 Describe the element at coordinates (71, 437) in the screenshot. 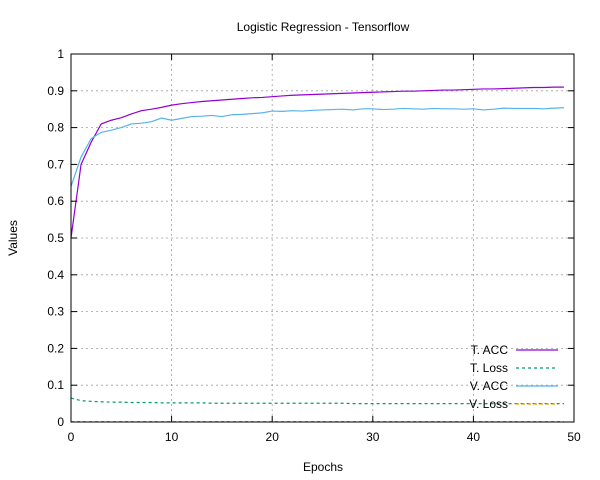

I see `x-tick-label: 0` at that location.